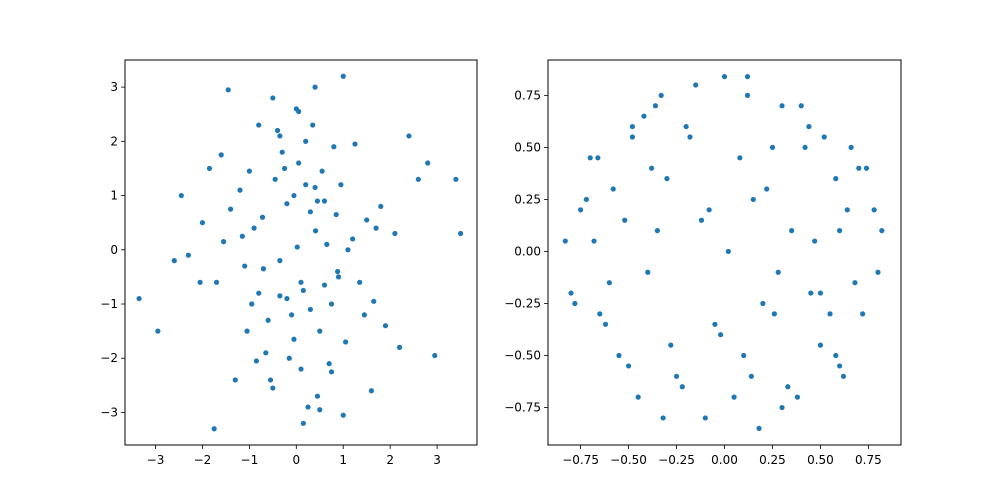 The height and width of the screenshot is (500, 1000). I want to click on right-x-tick-label: 0.25, so click(772, 460).